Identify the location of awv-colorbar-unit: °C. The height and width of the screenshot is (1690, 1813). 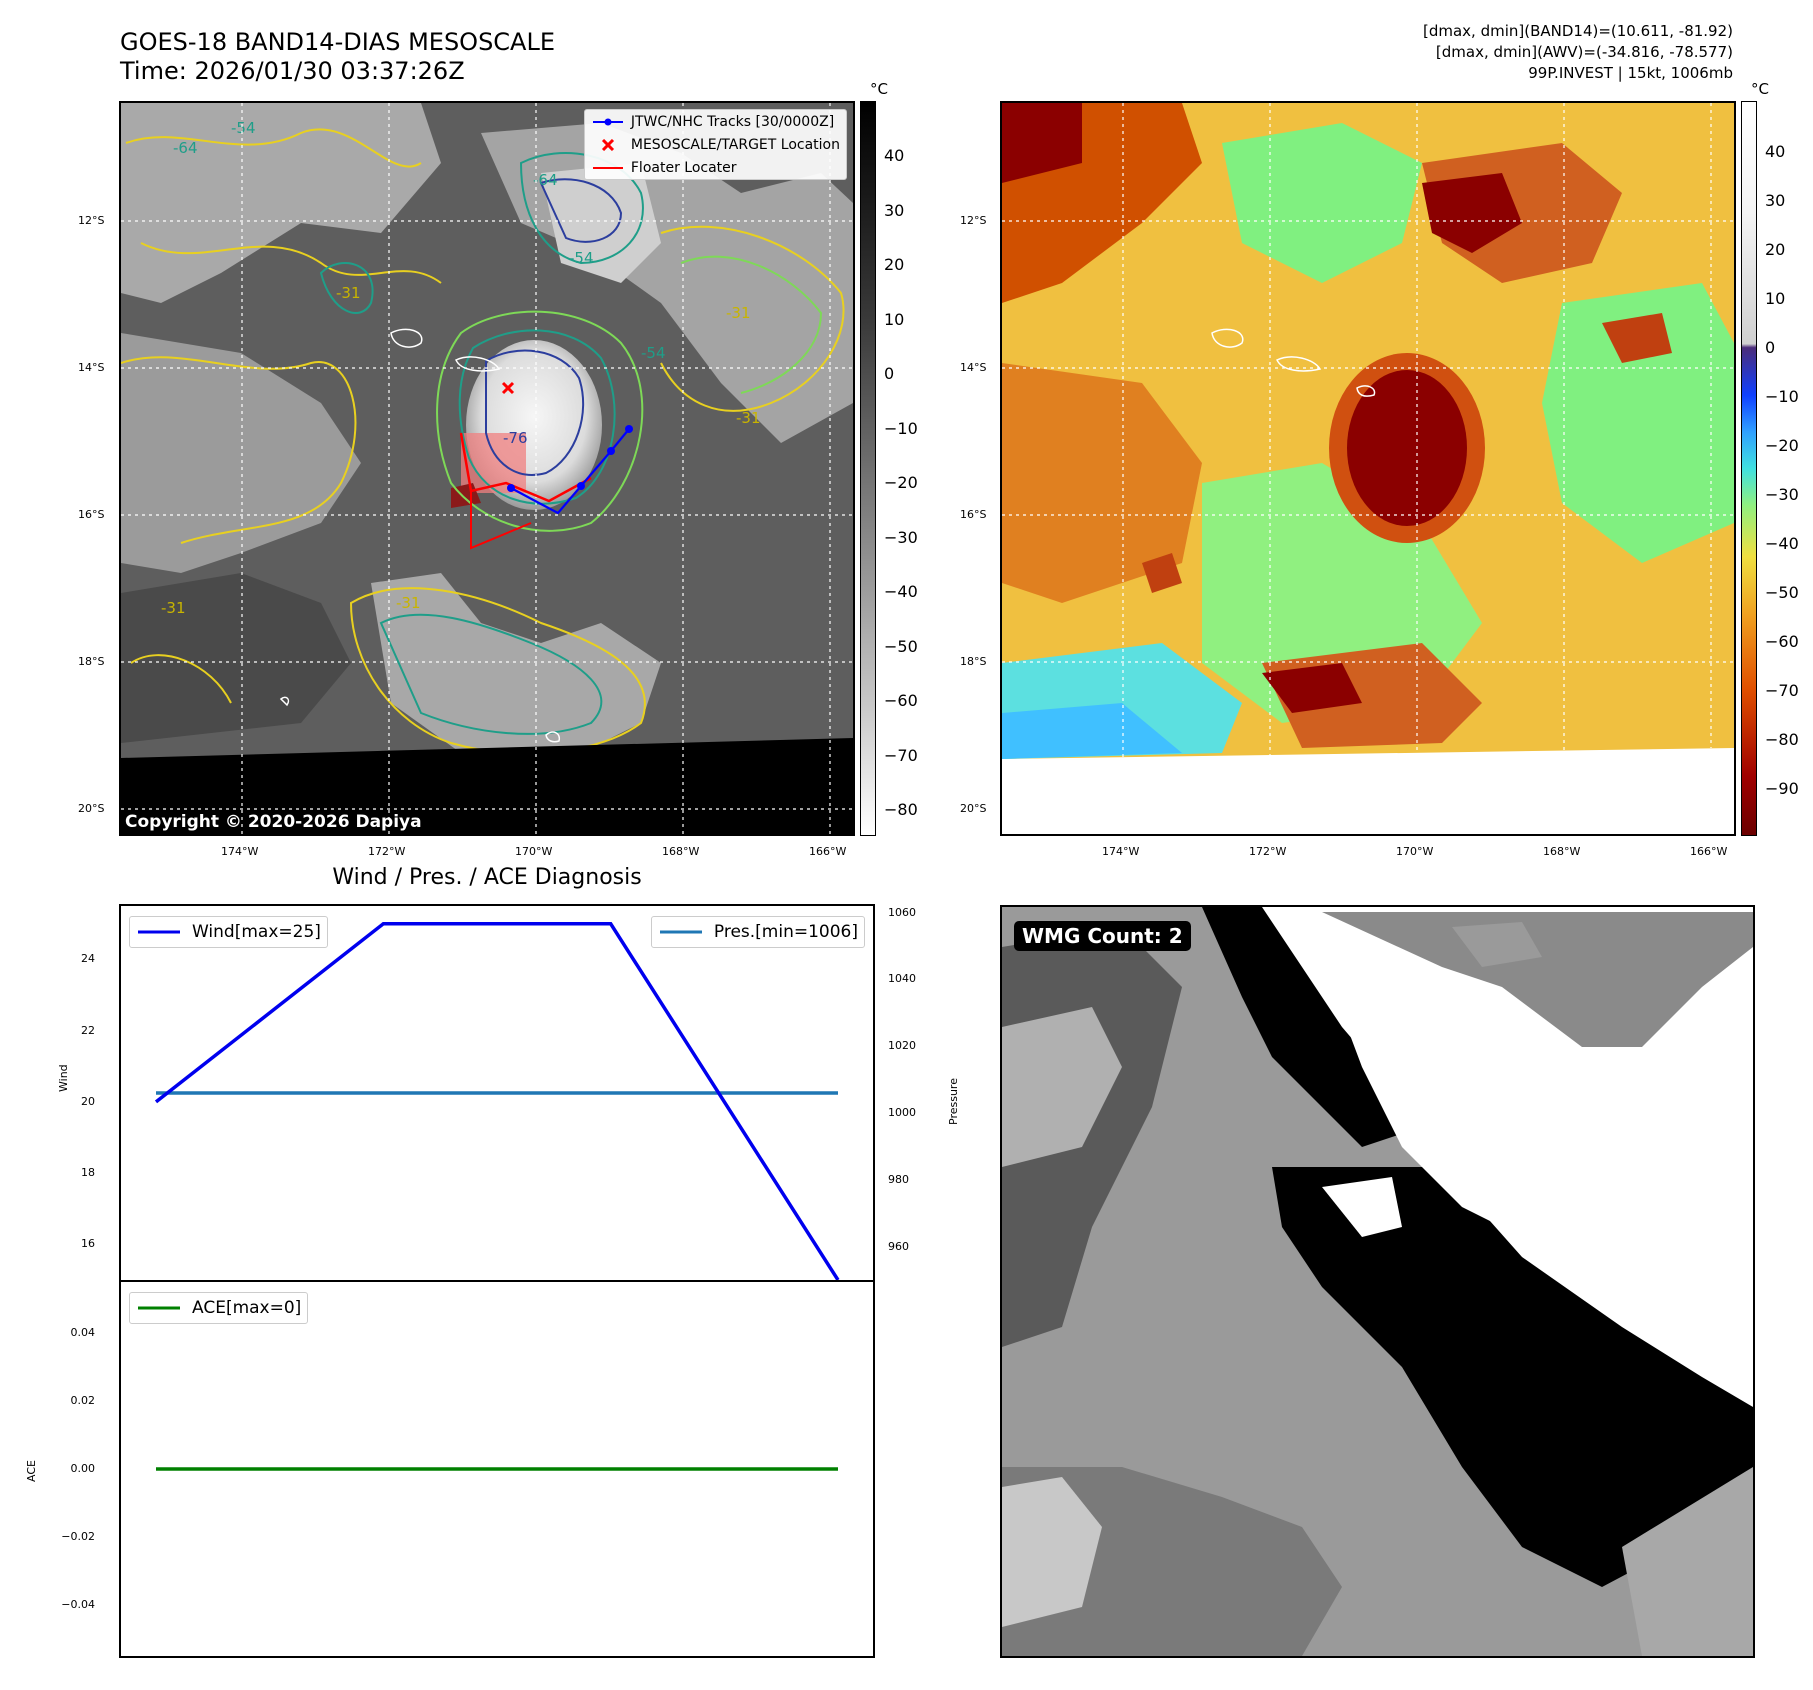
(1760, 89).